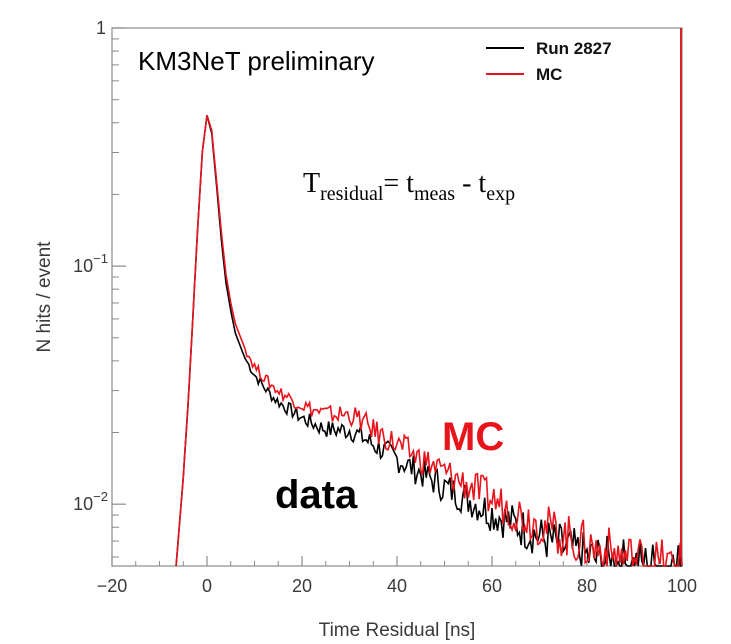  I want to click on y-tick-label: 10⁻¹, so click(90, 263).